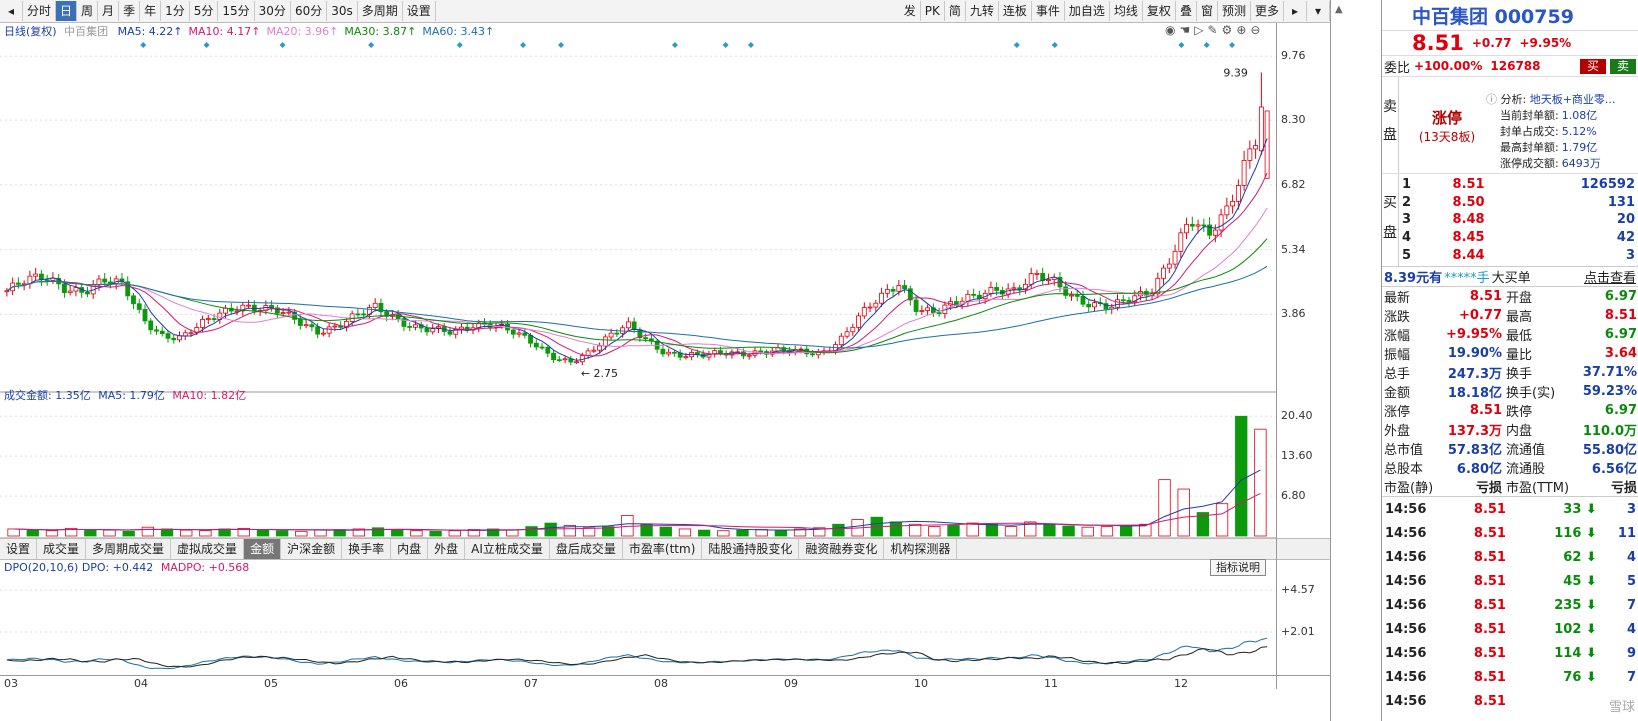 Image resolution: width=1638 pixels, height=721 pixels. What do you see at coordinates (367, 549) in the screenshot?
I see `indicator-tab-6: 换手率` at bounding box center [367, 549].